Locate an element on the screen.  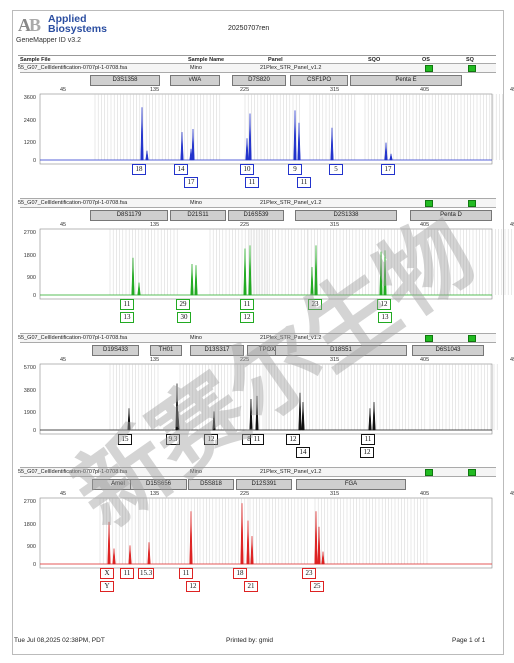
allele-call: 9.3 is located at coordinates (173, 439).